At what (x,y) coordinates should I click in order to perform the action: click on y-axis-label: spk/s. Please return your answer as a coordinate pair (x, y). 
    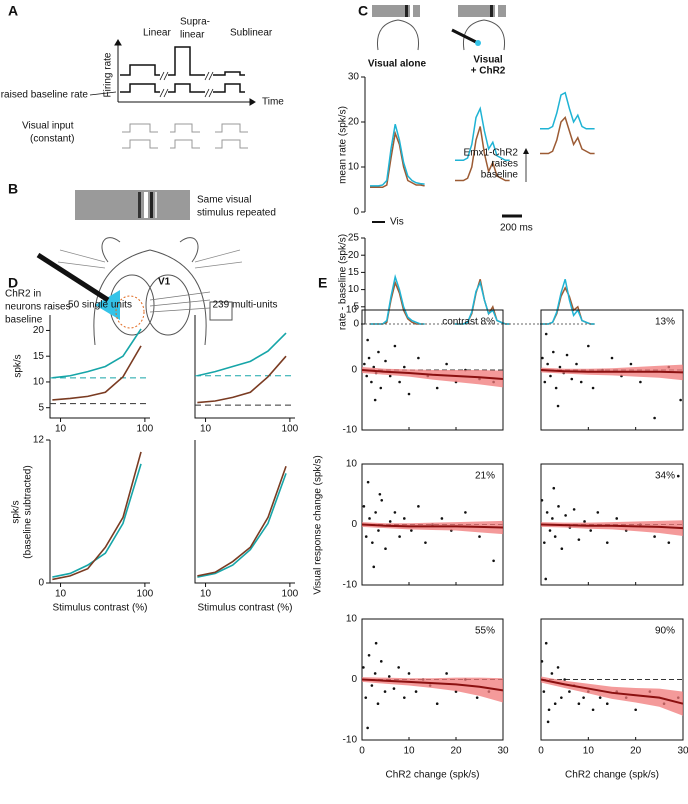
    Looking at the image, I should click on (16, 511).